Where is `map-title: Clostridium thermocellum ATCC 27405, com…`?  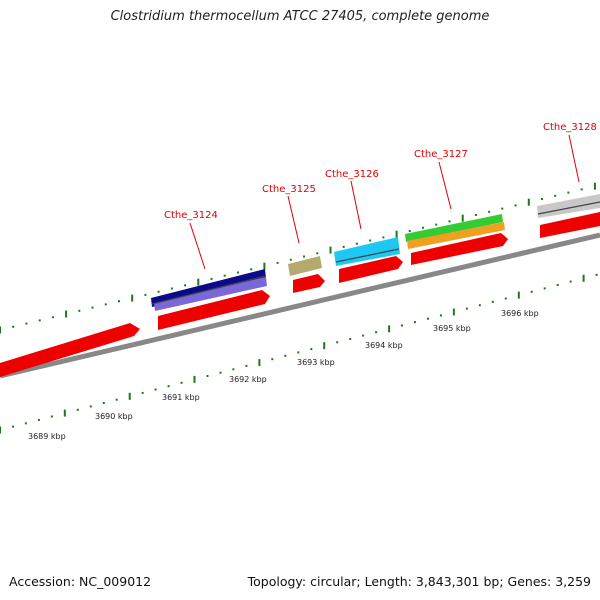
map-title: Clostridium thermocellum ATCC 27405, com… is located at coordinates (300, 16).